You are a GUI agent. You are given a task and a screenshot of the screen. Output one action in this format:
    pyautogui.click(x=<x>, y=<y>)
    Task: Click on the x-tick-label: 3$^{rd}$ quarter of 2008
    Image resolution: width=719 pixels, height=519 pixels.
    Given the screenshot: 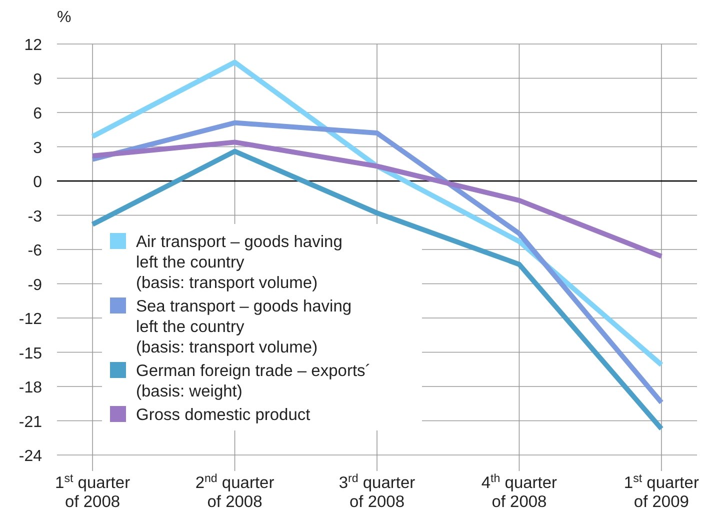 What is the action you would take?
    pyautogui.click(x=377, y=492)
    